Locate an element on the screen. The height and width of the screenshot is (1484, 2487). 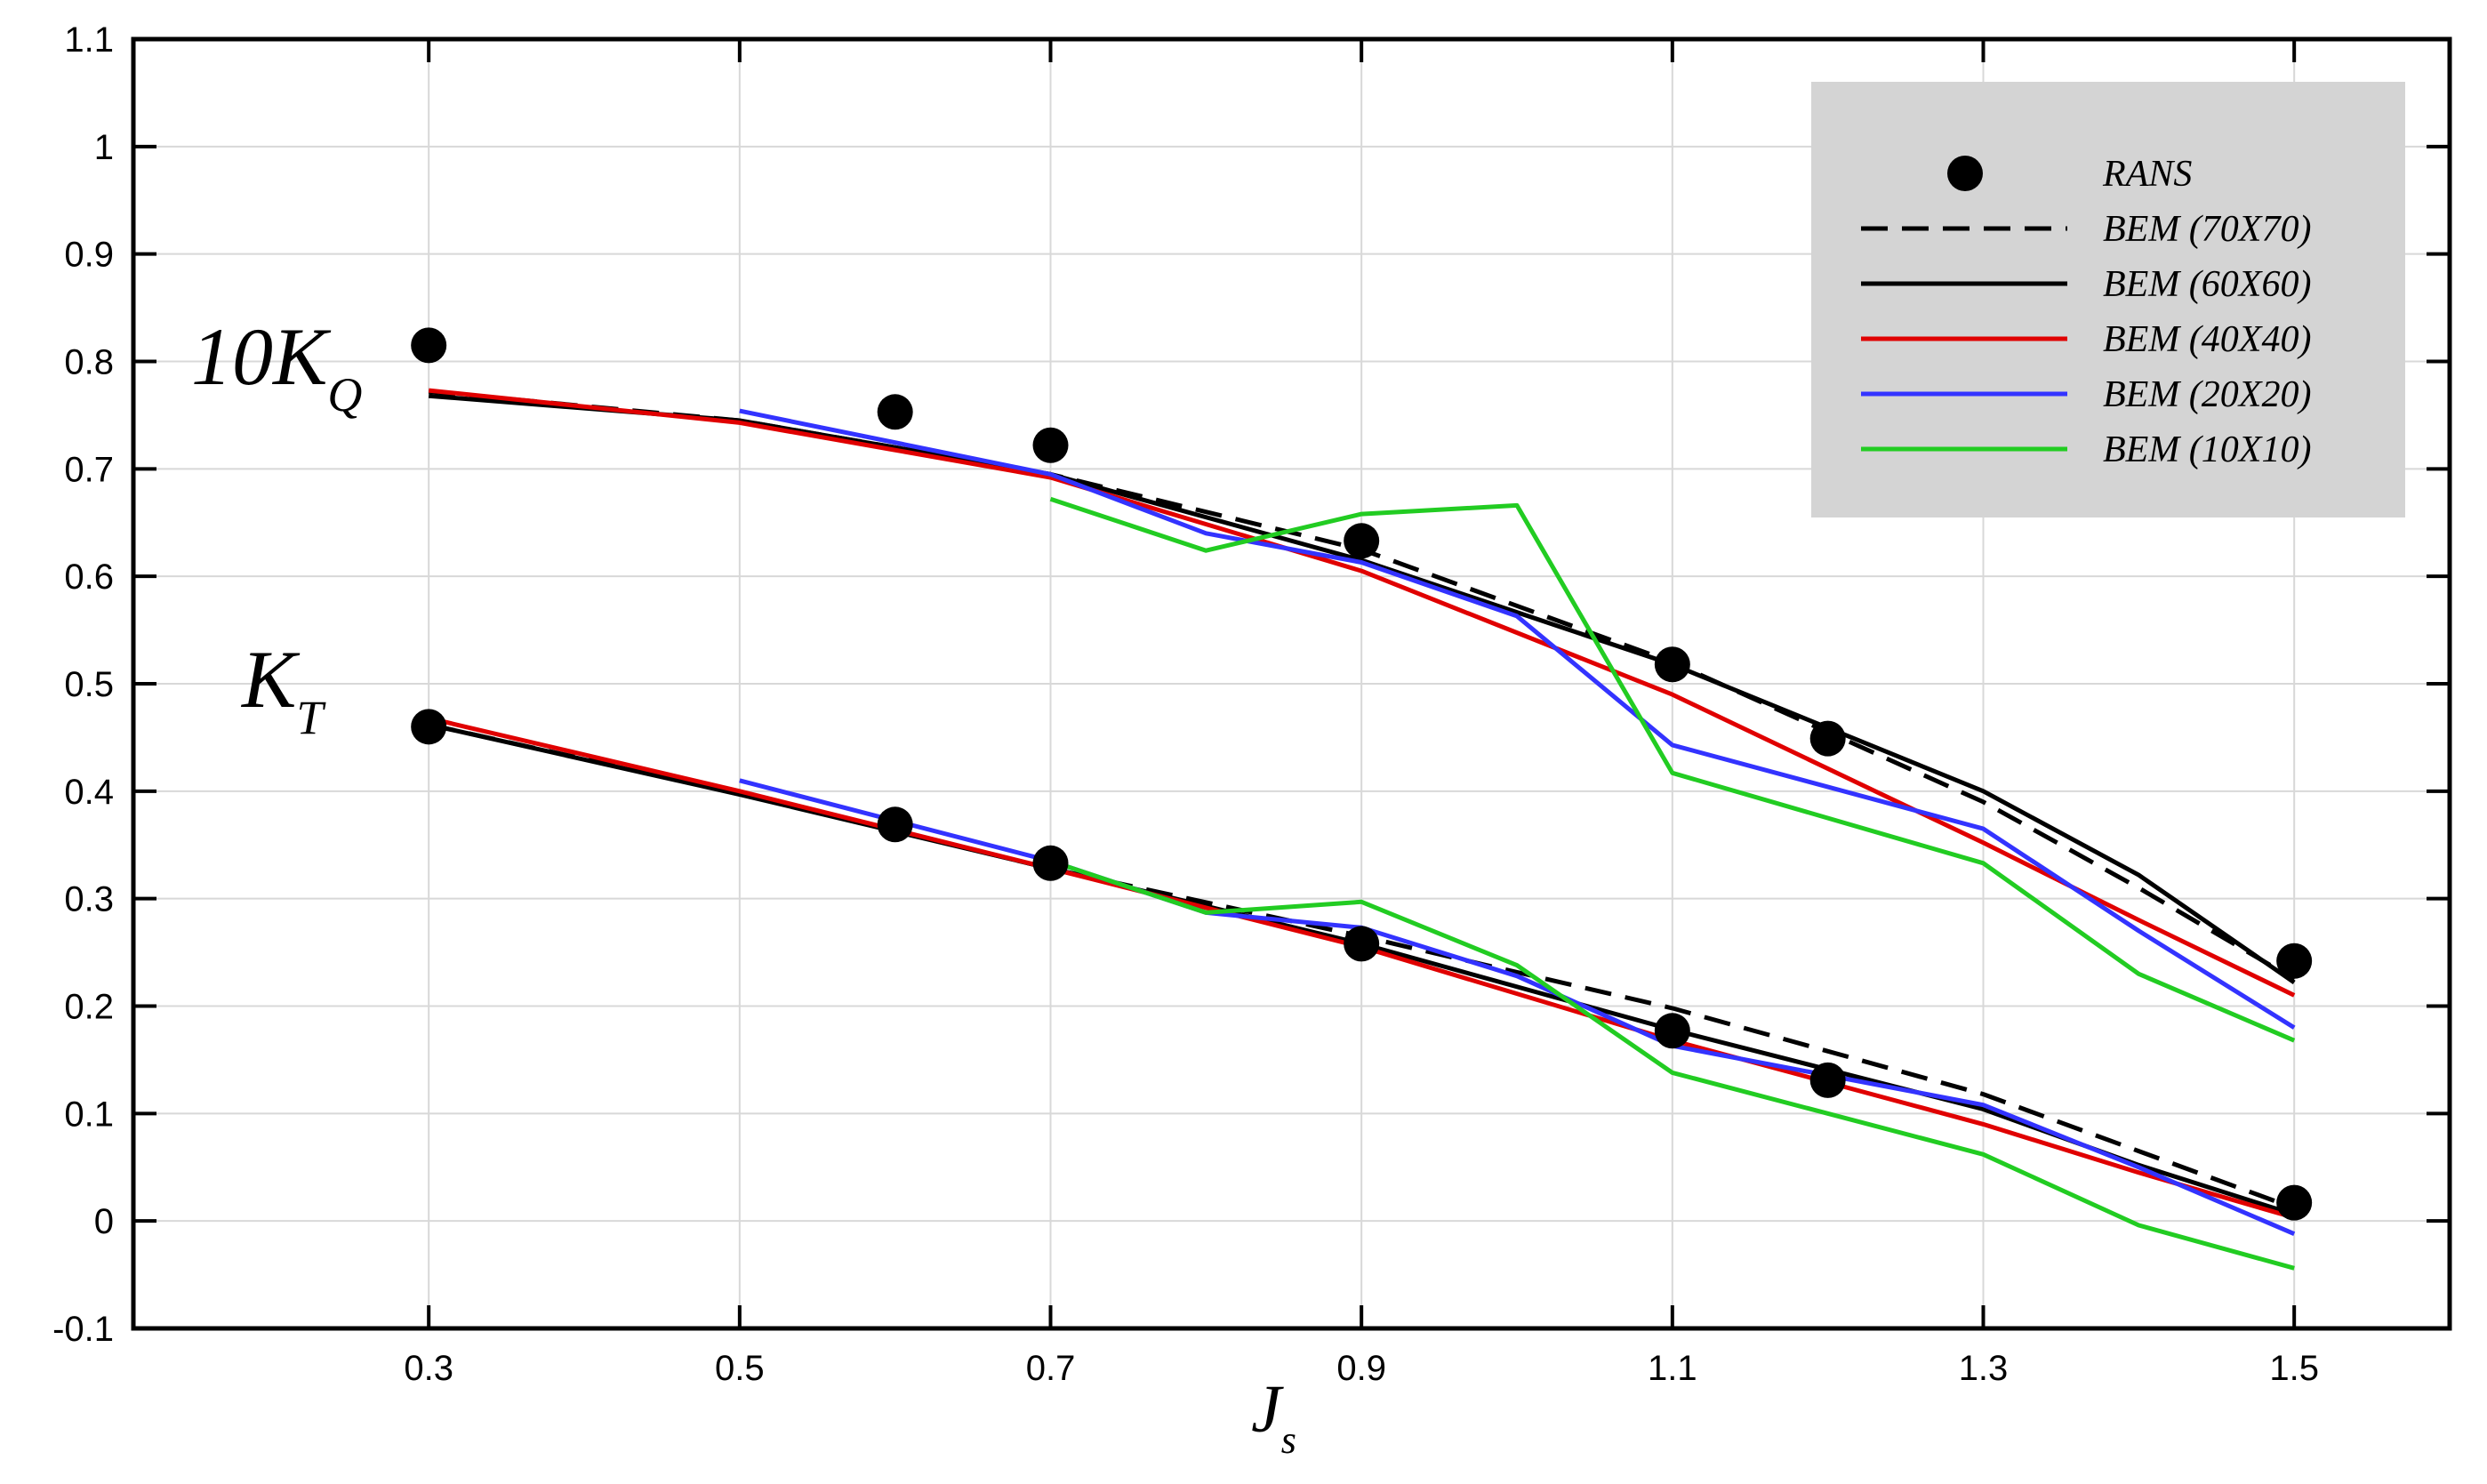
y-tick-label: 0.2 is located at coordinates (89, 1007).